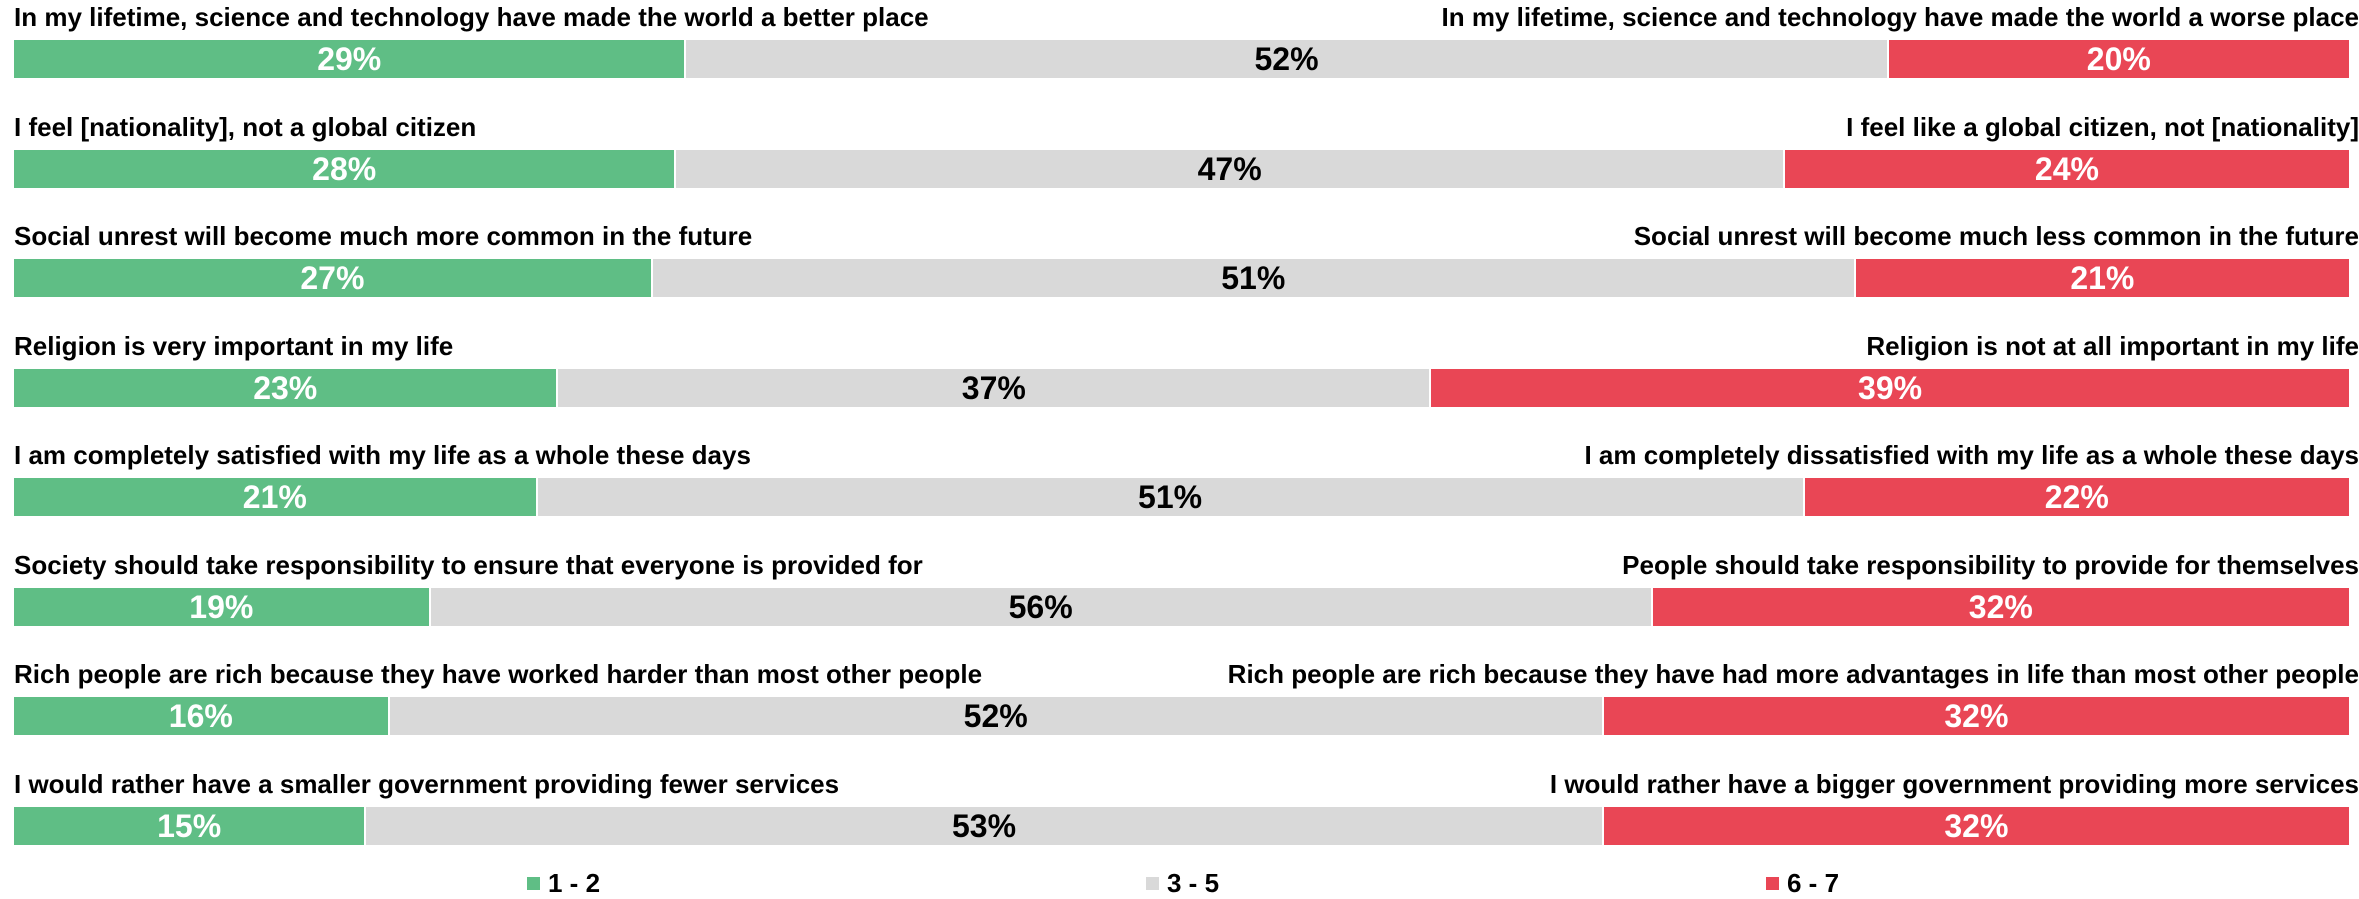  I want to click on bar-segment-1-2: 19%, so click(221, 606).